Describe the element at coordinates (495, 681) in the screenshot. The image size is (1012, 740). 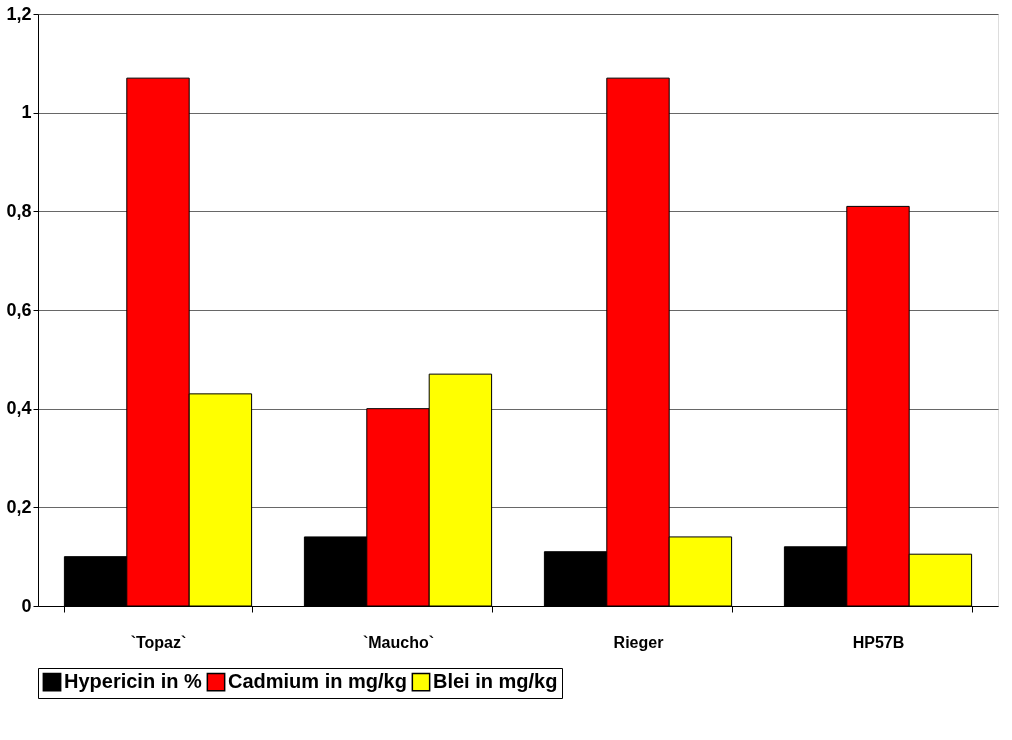
I see `legend-label: Blei in mg/kg` at that location.